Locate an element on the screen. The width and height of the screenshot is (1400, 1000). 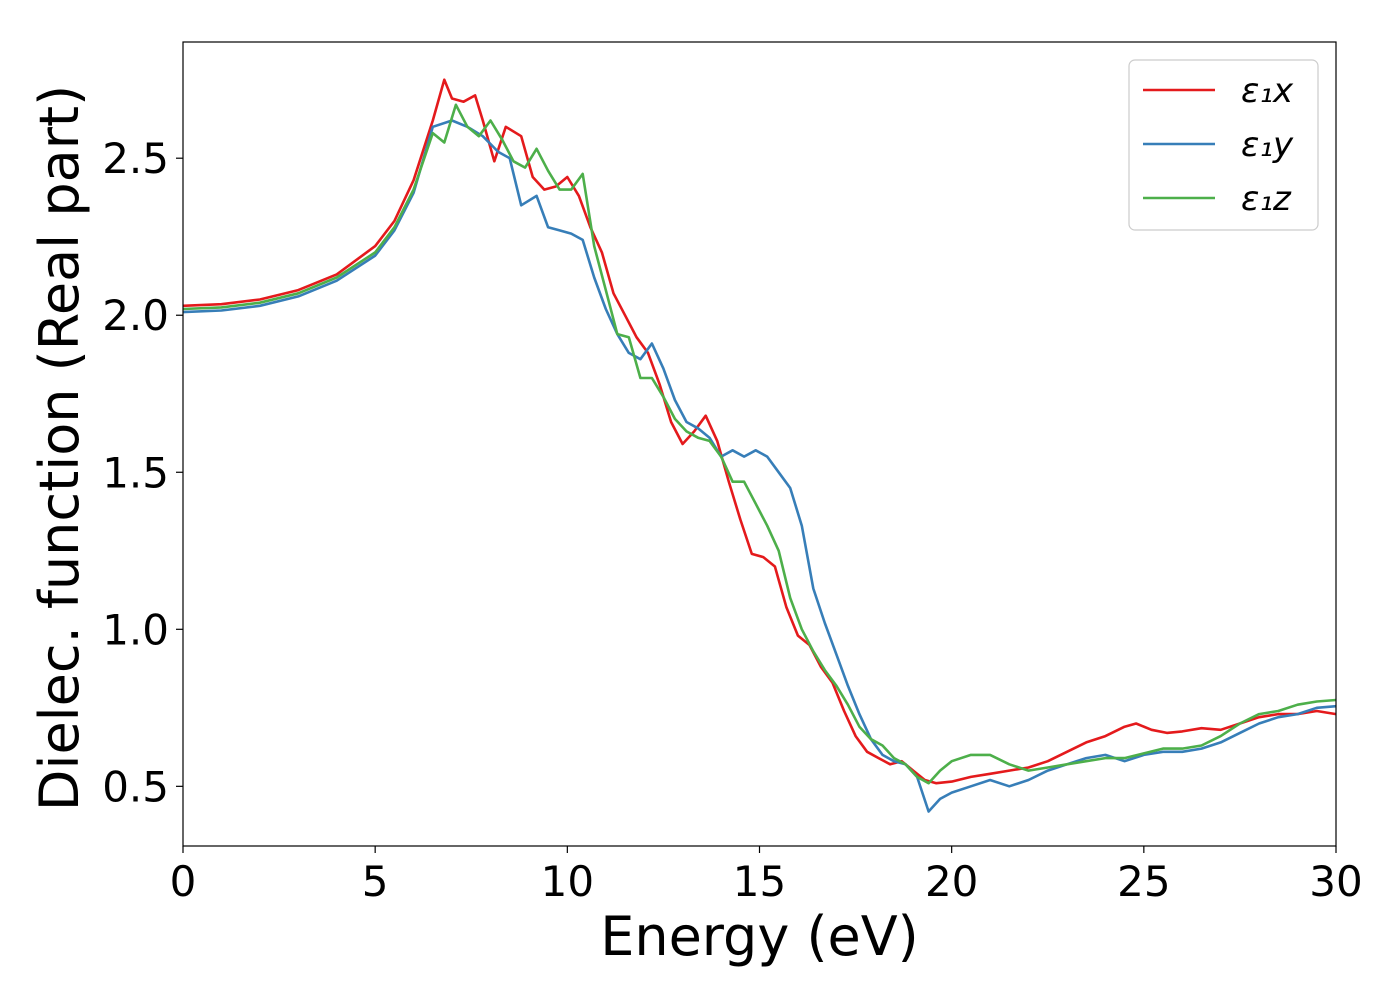
x-axis-title: Energy (eV) is located at coordinates (759, 936).